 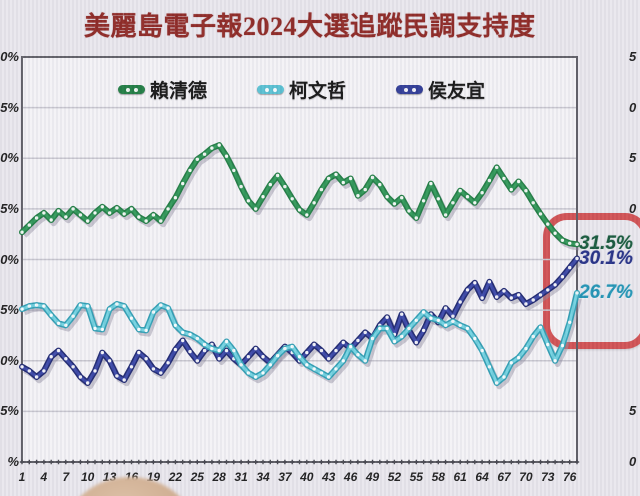 I want to click on x-tick-label: 4, so click(x=44, y=477).